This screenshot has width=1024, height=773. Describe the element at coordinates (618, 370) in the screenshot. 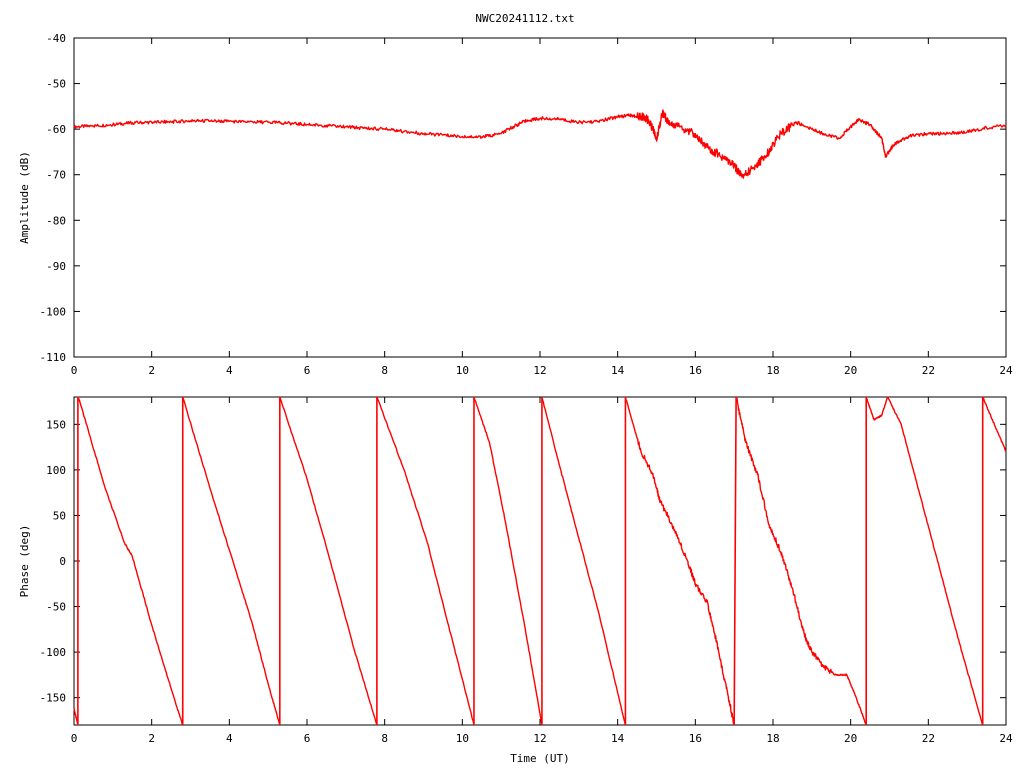

I see `amplitude-x-tick-label: 14` at that location.